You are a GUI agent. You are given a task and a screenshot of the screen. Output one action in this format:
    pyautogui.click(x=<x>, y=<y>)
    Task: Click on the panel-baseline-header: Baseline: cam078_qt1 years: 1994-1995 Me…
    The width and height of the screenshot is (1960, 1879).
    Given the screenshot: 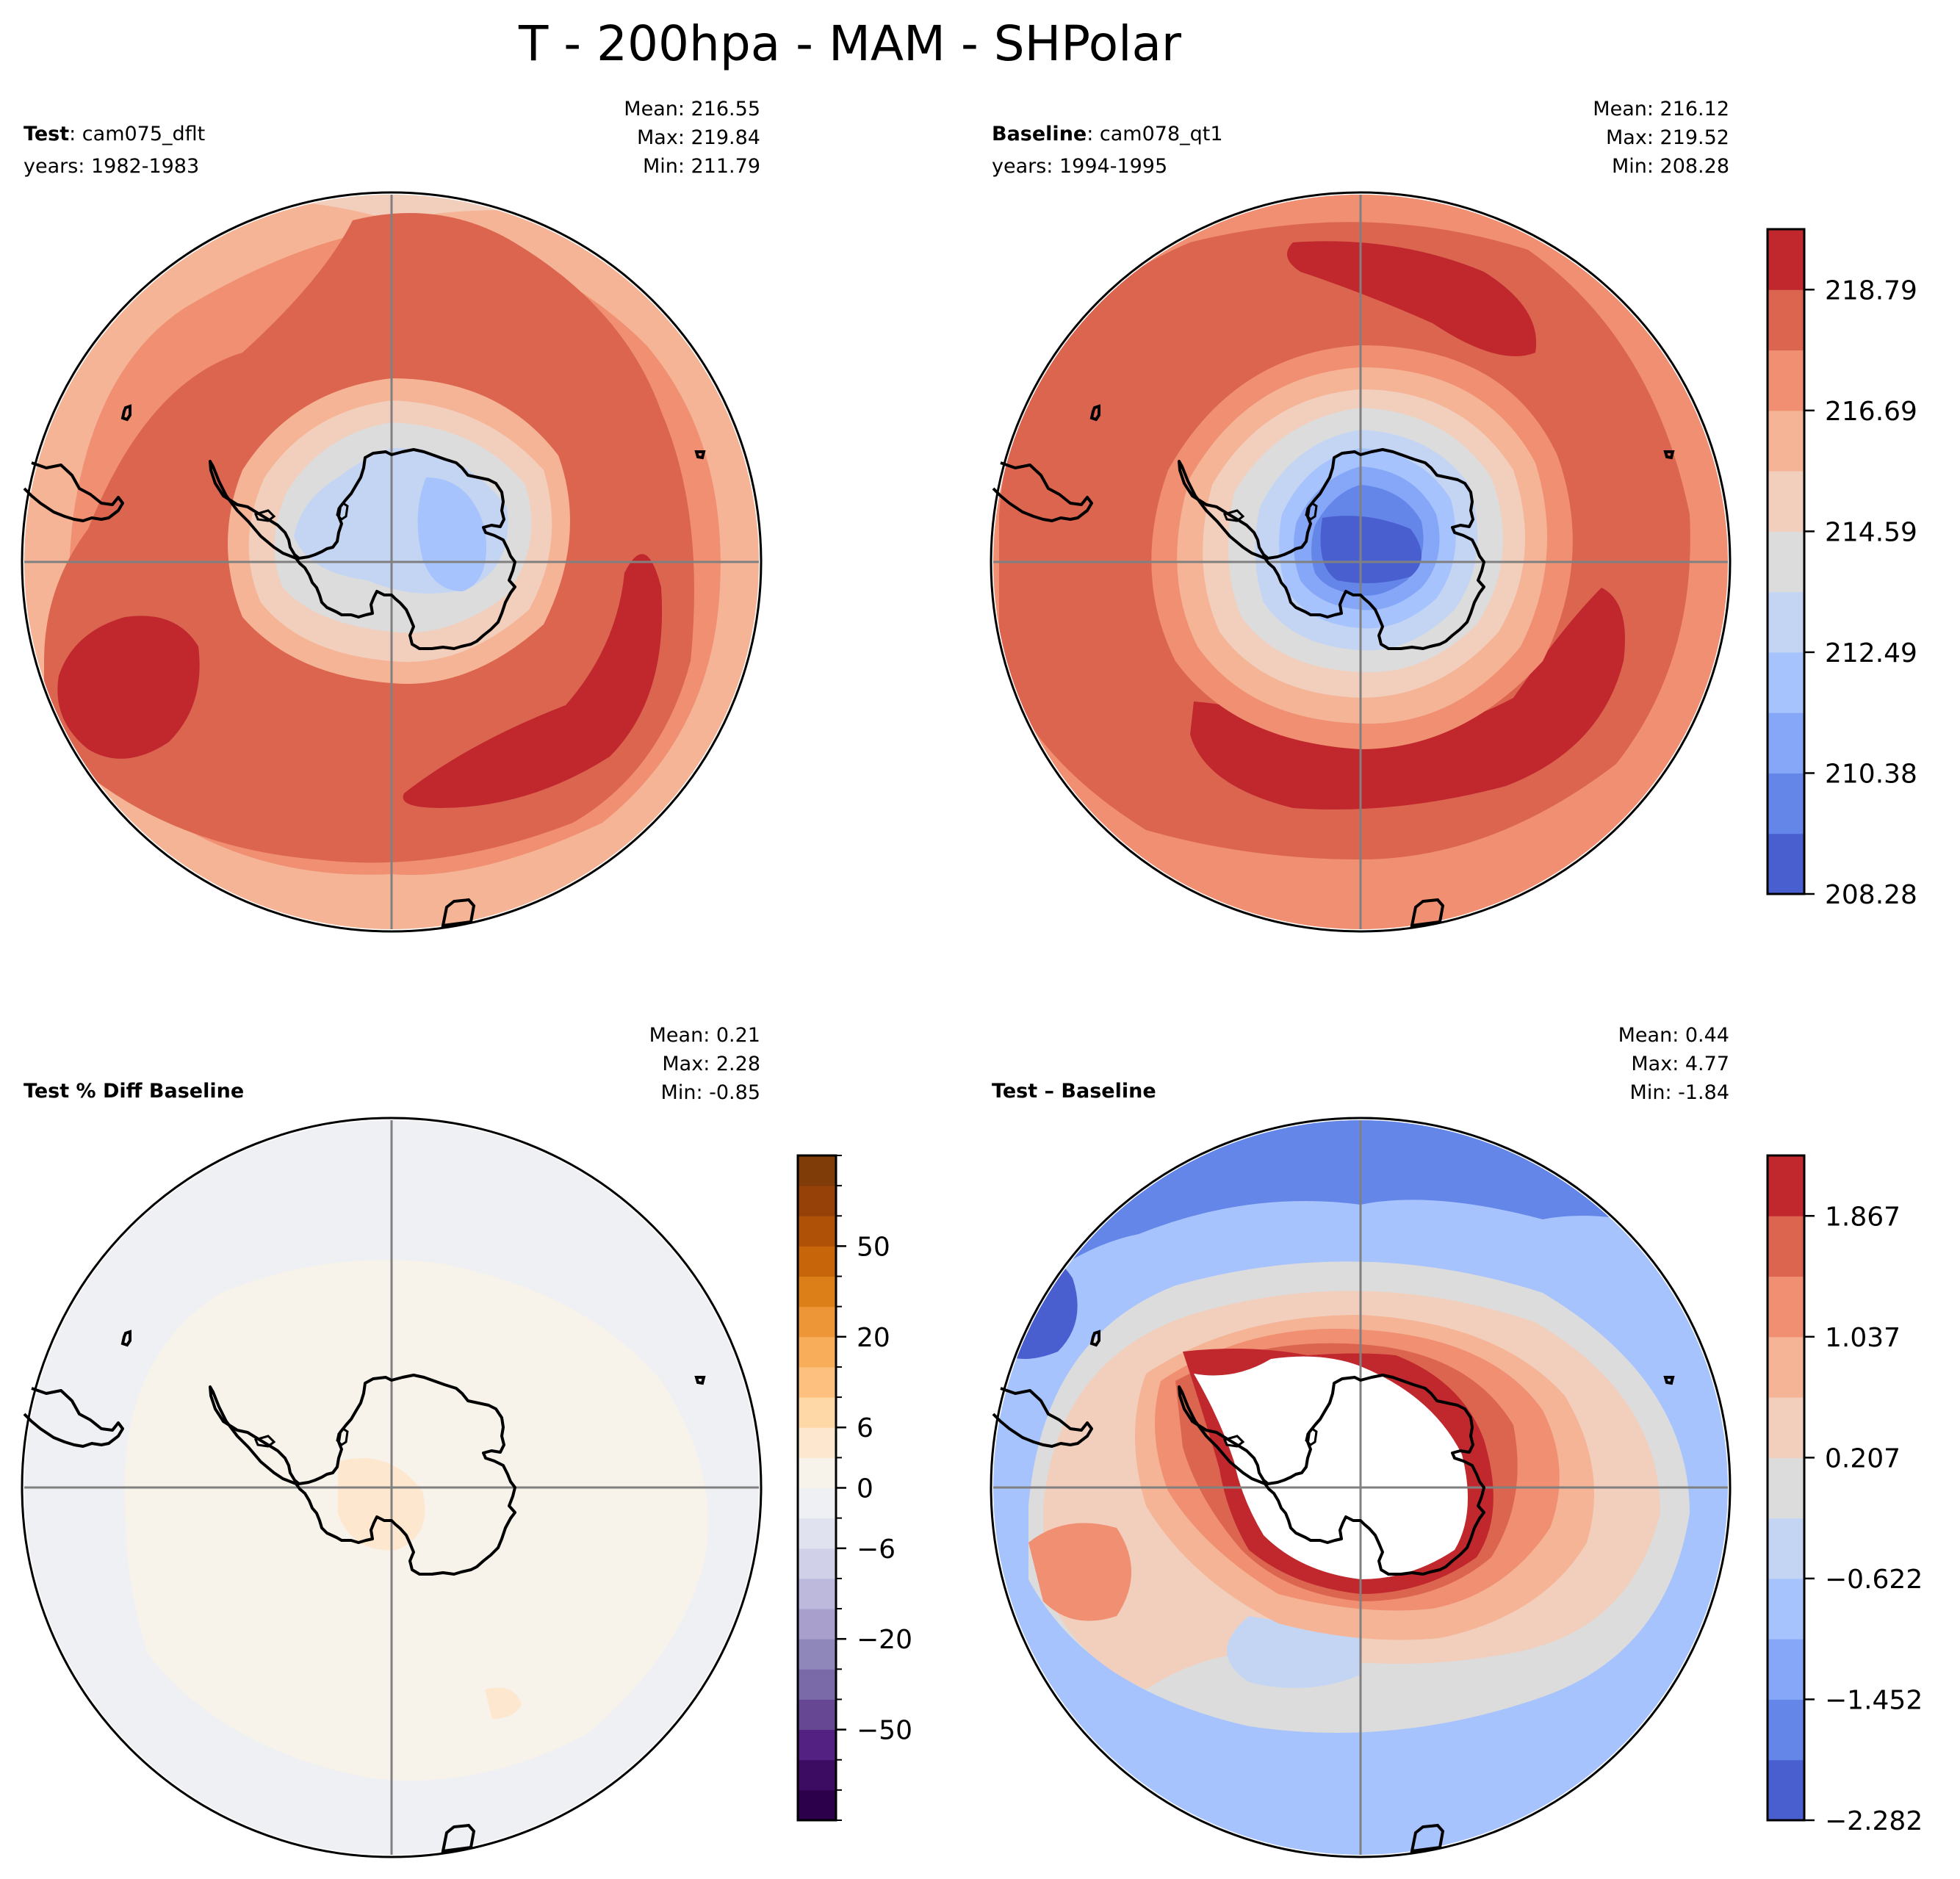 What is the action you would take?
    pyautogui.click(x=1360, y=138)
    